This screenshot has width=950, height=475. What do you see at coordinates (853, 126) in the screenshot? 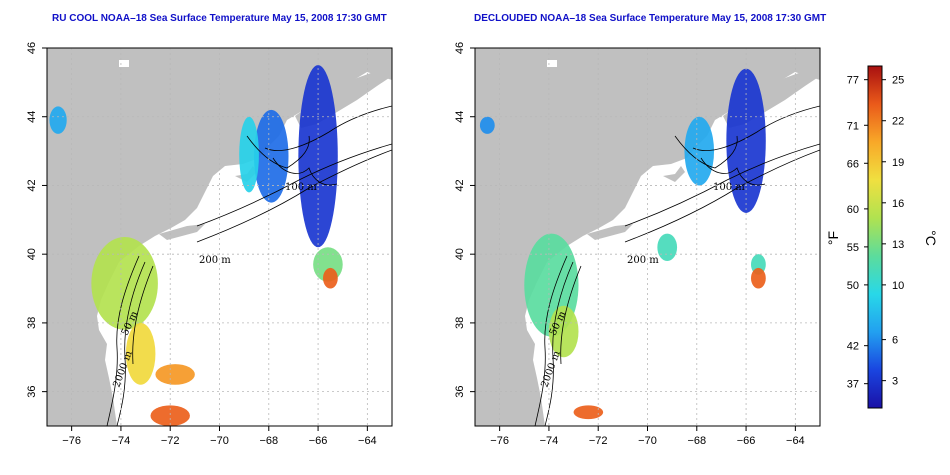
I see `fahrenheit-tick-label: 71` at bounding box center [853, 126].